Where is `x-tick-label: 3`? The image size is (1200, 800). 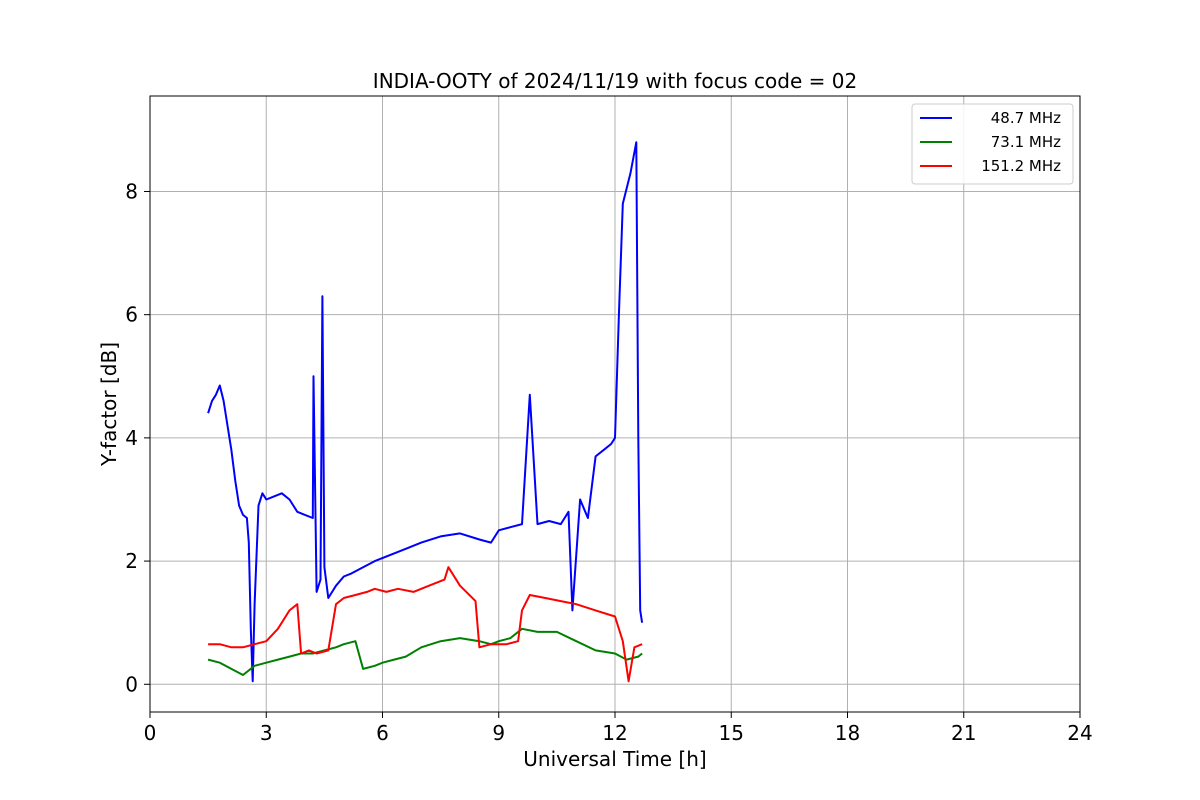 x-tick-label: 3 is located at coordinates (266, 733).